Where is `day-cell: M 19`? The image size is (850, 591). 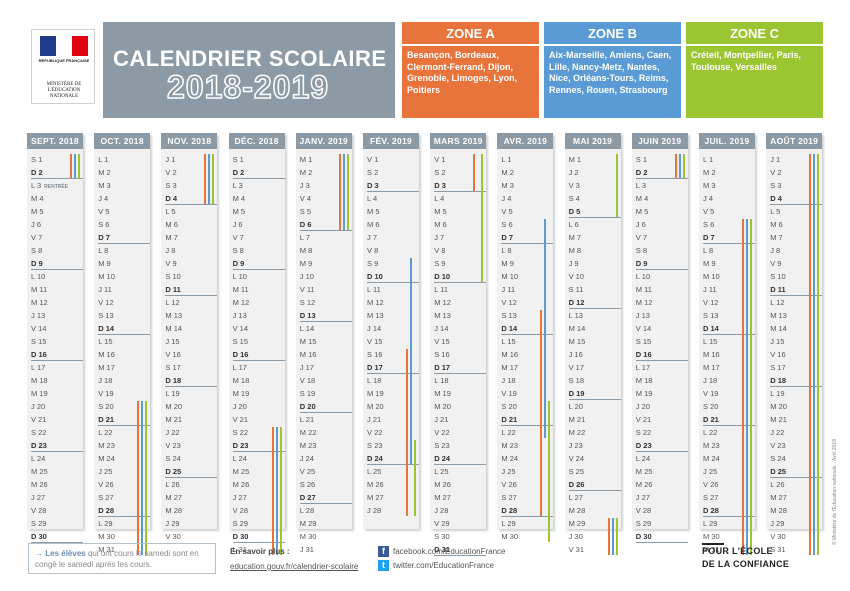
day-cell: M 19 is located at coordinates (644, 393).